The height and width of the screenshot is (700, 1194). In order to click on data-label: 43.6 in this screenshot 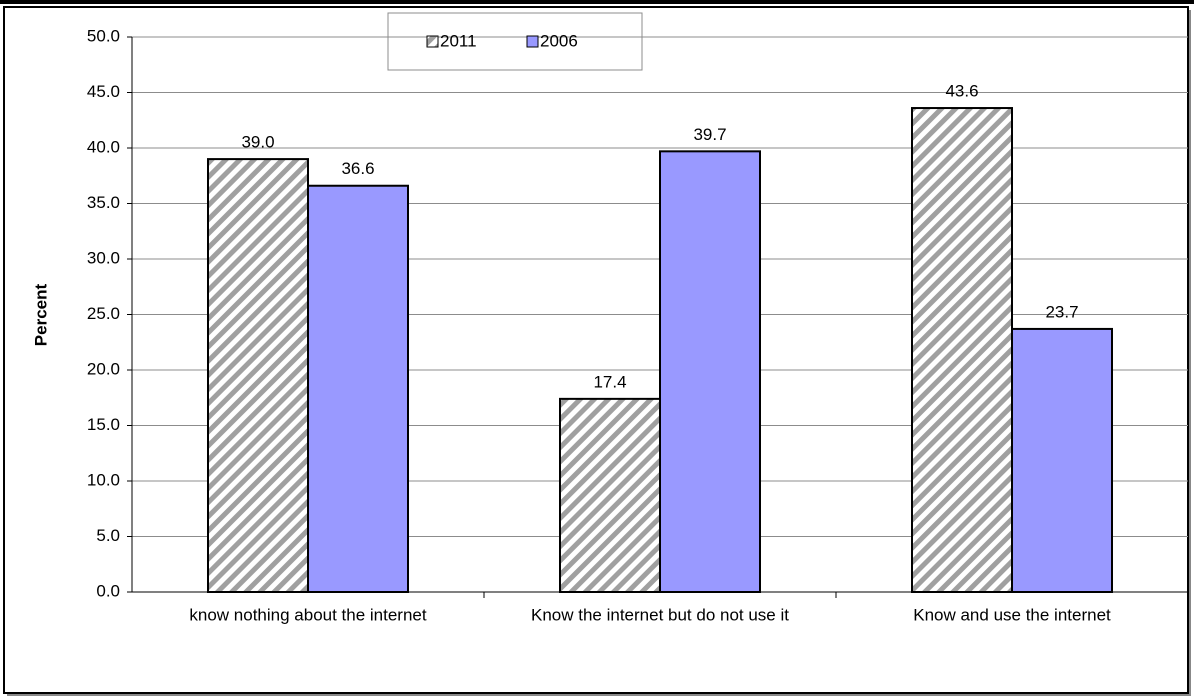, I will do `click(961, 91)`.